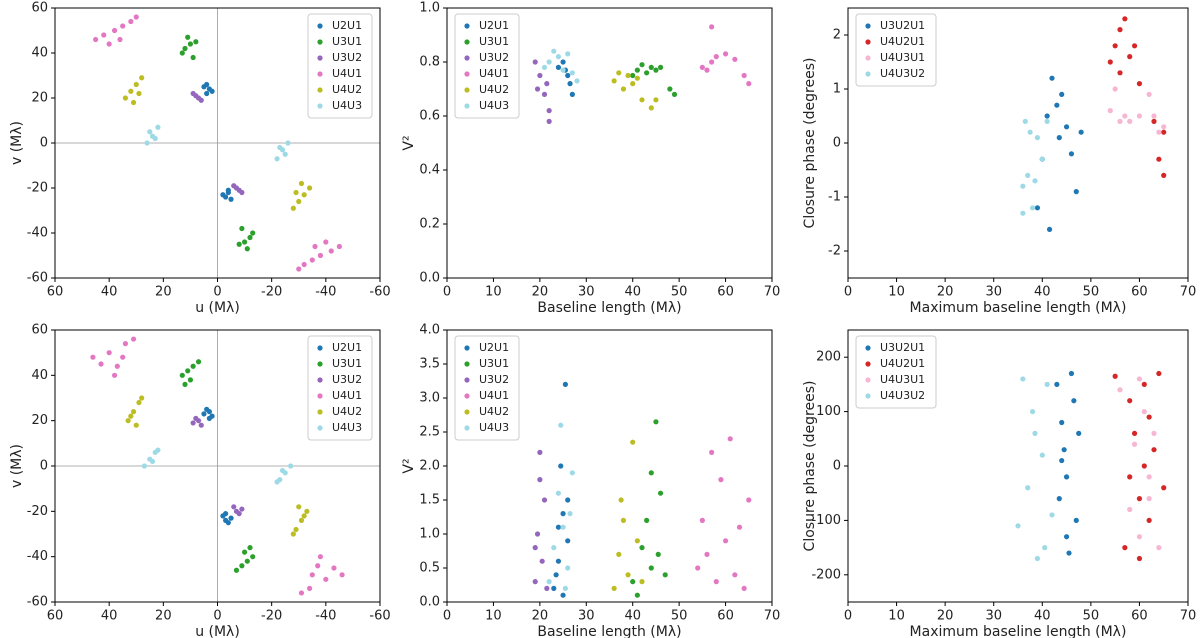 This screenshot has width=1200, height=638. Describe the element at coordinates (993, 292) in the screenshot. I see `x-tick-label: 30` at that location.